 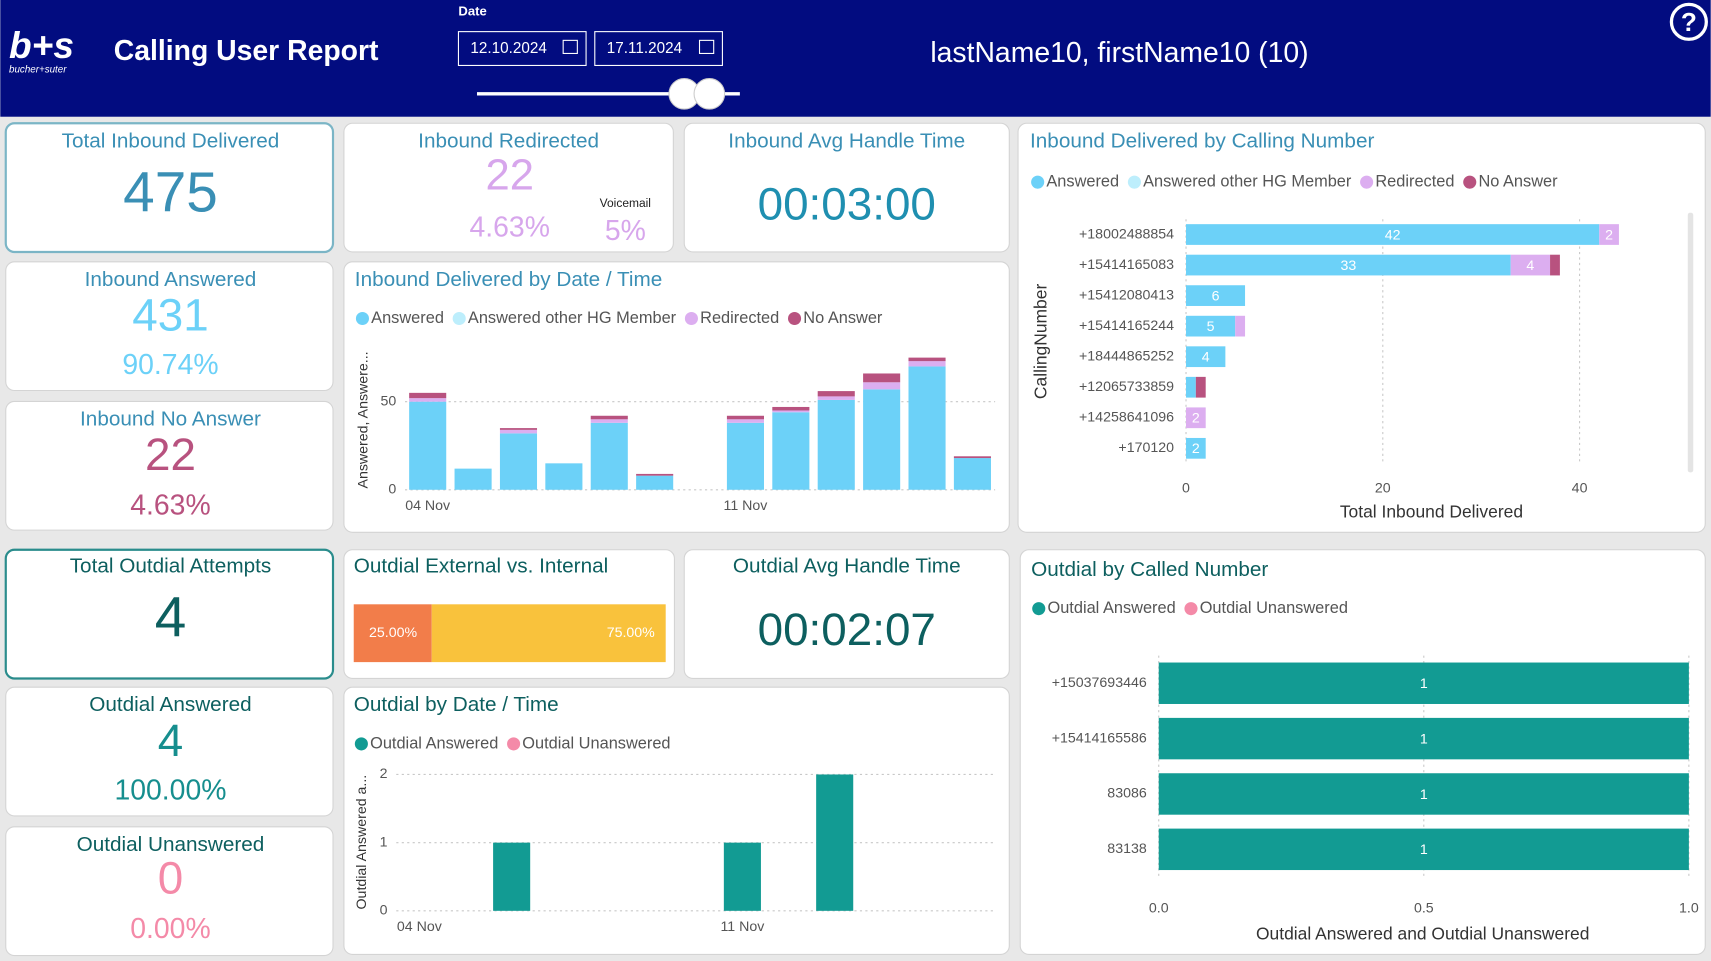 I want to click on help-icon: ?, so click(x=1689, y=22).